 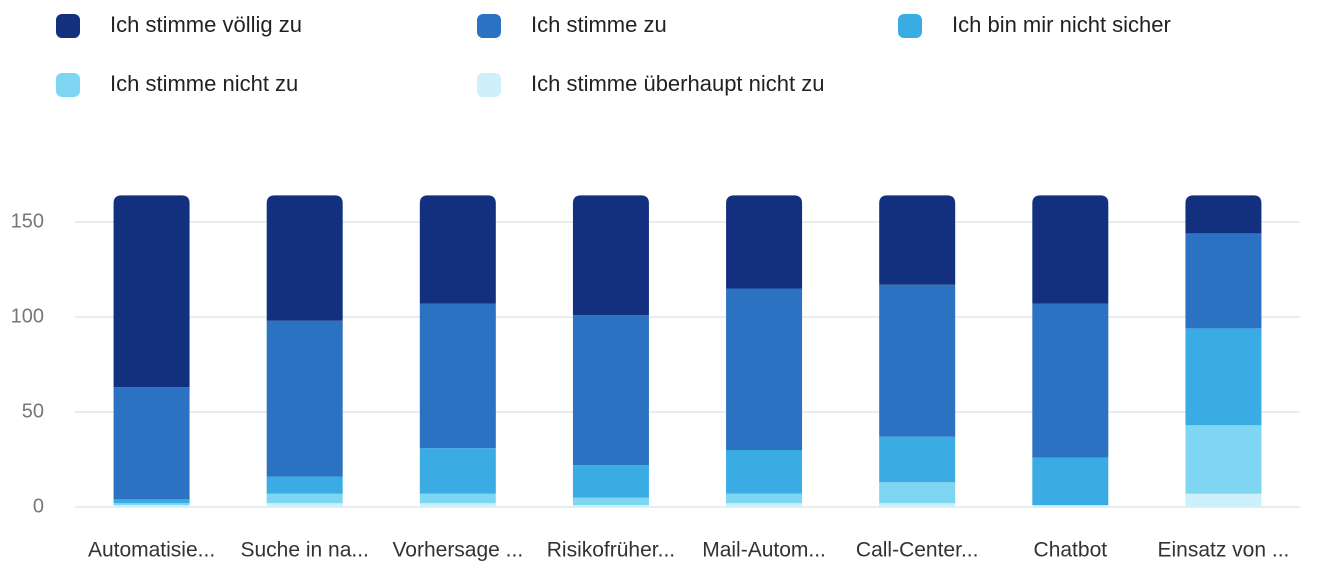 I want to click on y-tick-label: 100, so click(x=27, y=316).